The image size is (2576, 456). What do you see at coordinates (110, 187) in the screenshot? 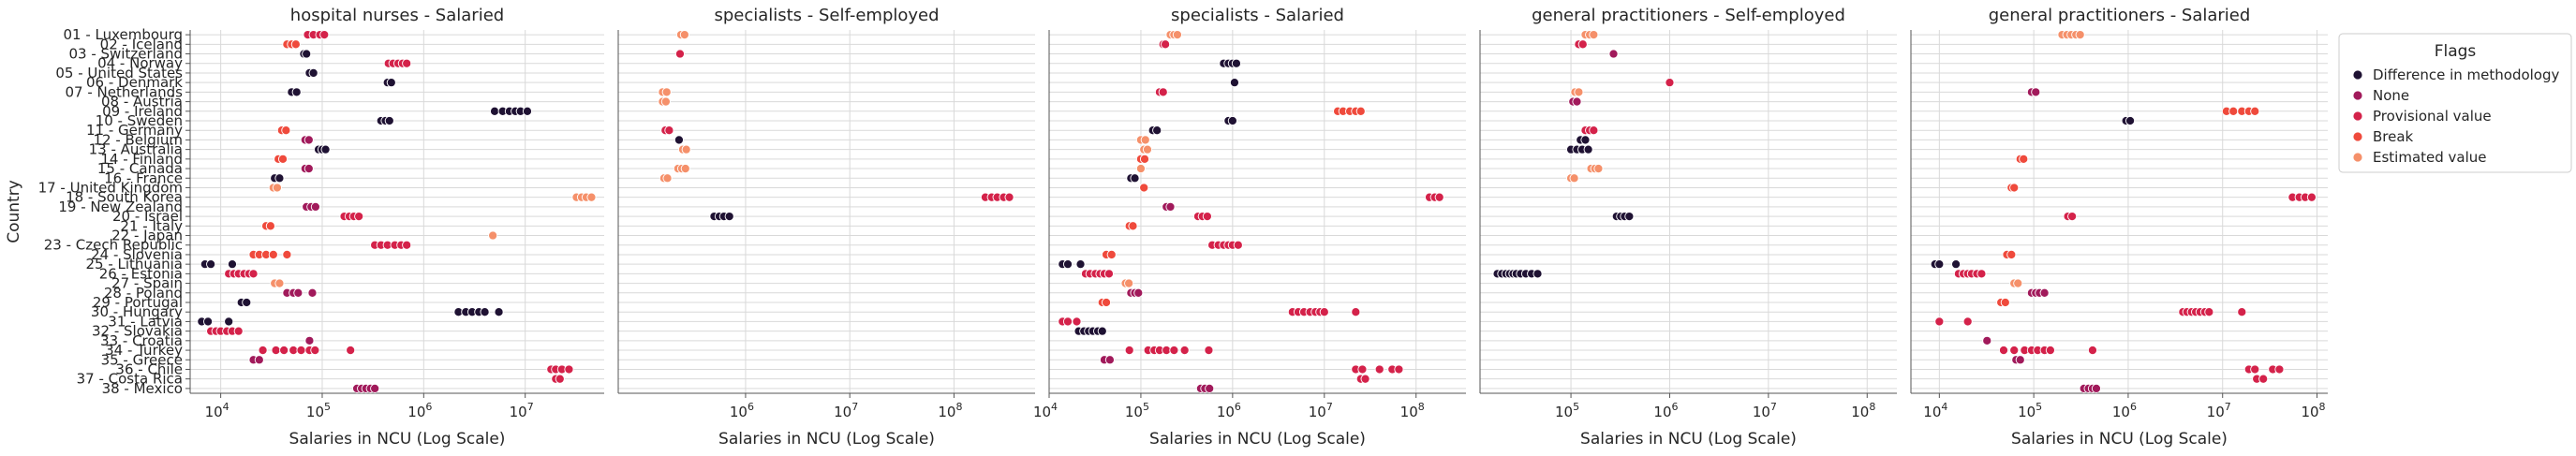
I see `y-tick-label: 17 - United Kingdom` at bounding box center [110, 187].